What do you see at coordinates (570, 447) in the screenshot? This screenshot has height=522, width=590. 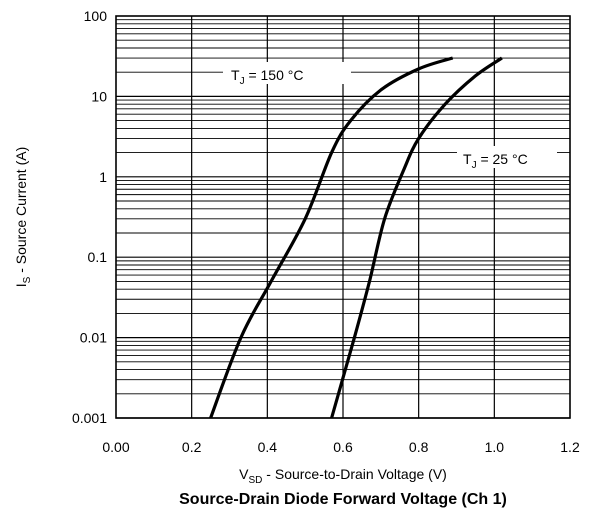 I see `x-tick-label: 1.2` at bounding box center [570, 447].